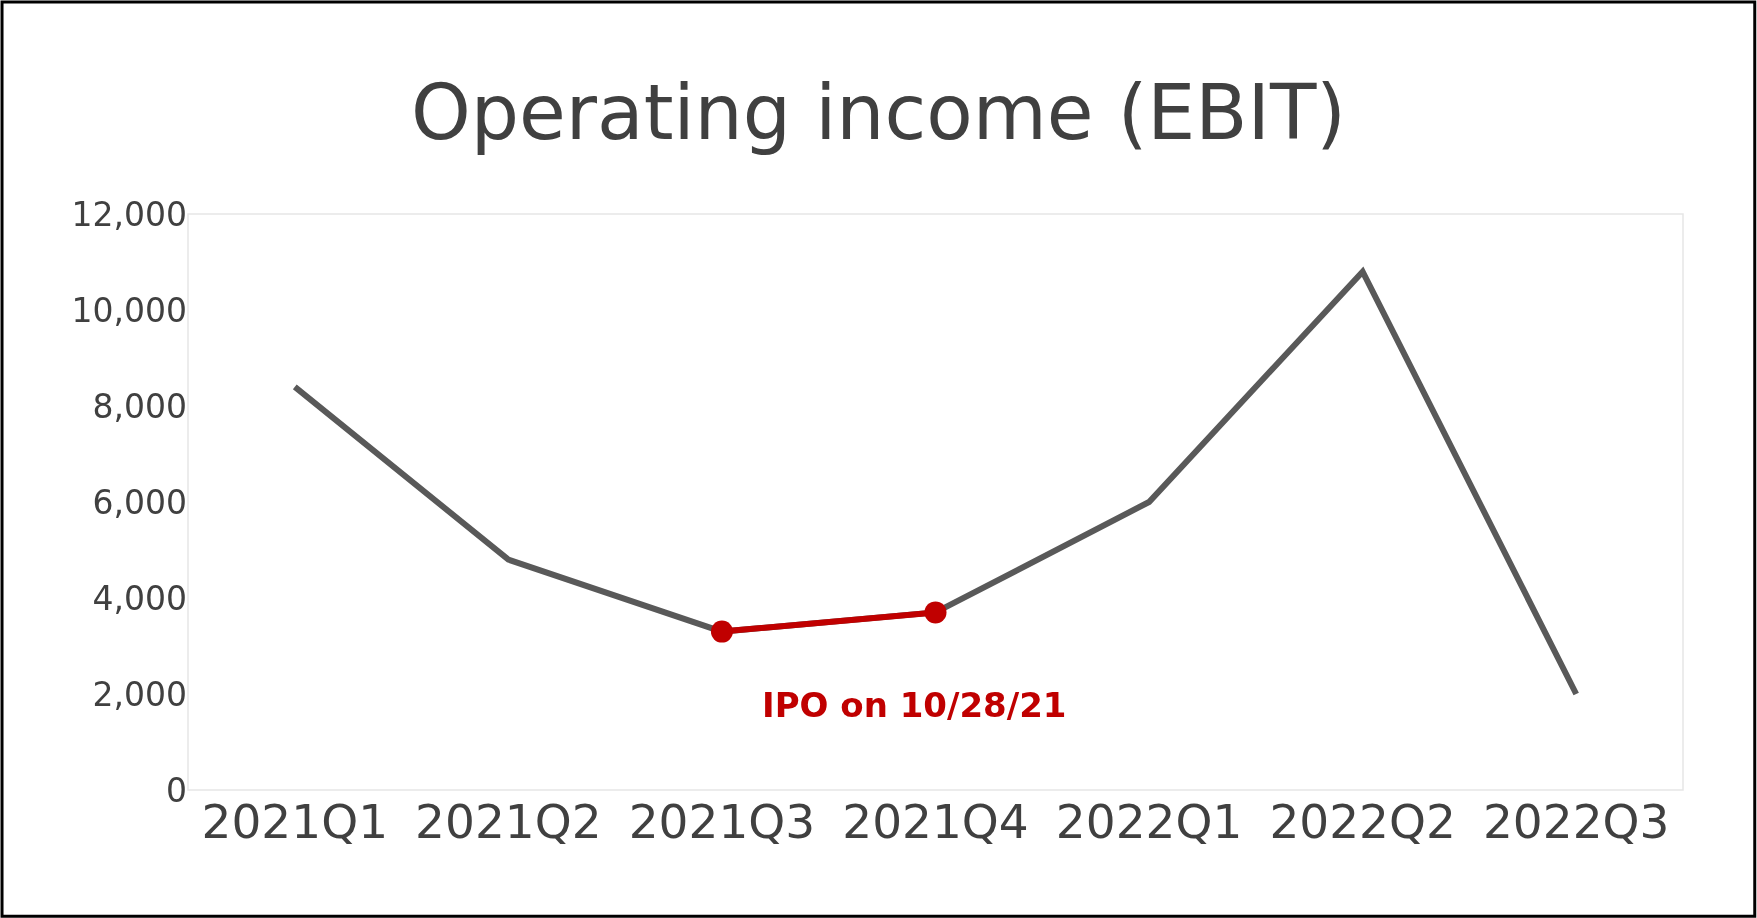  I want to click on y-tick-label: 2,000, so click(139, 694).